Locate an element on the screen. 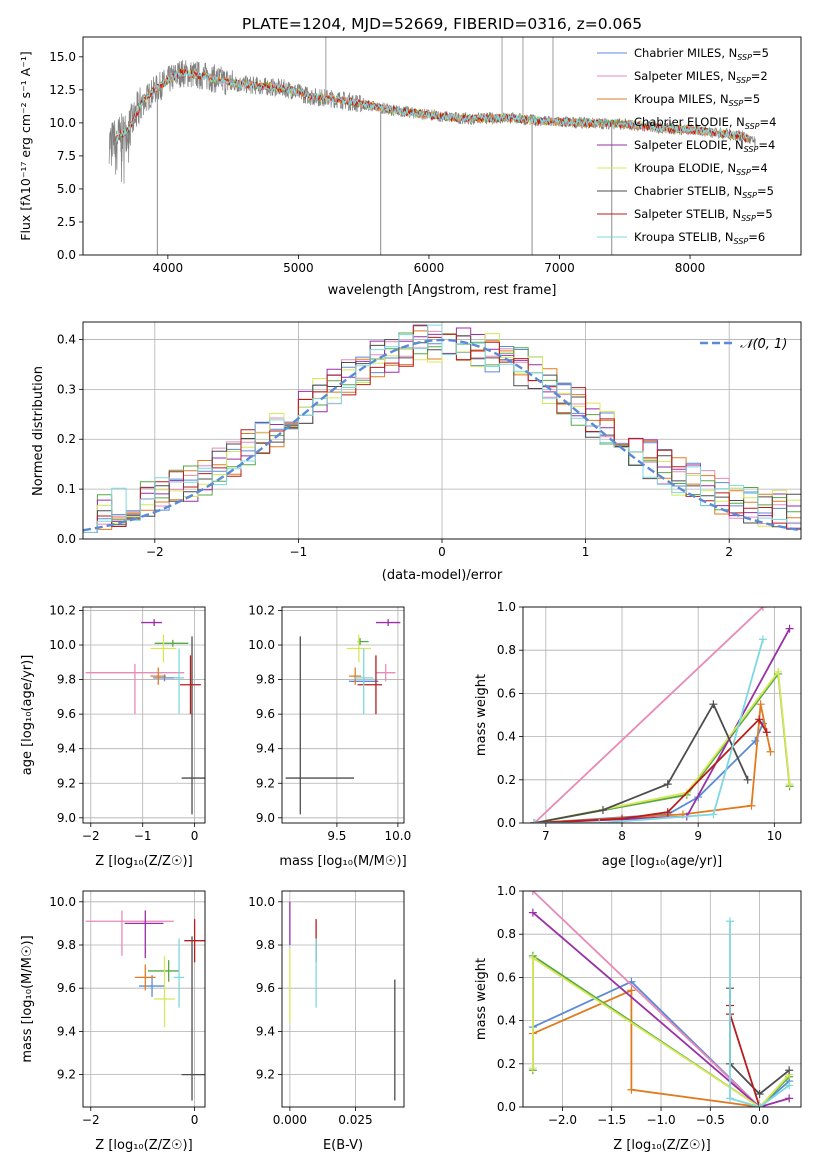  y-tick-label: 9.8 is located at coordinates (66, 680).